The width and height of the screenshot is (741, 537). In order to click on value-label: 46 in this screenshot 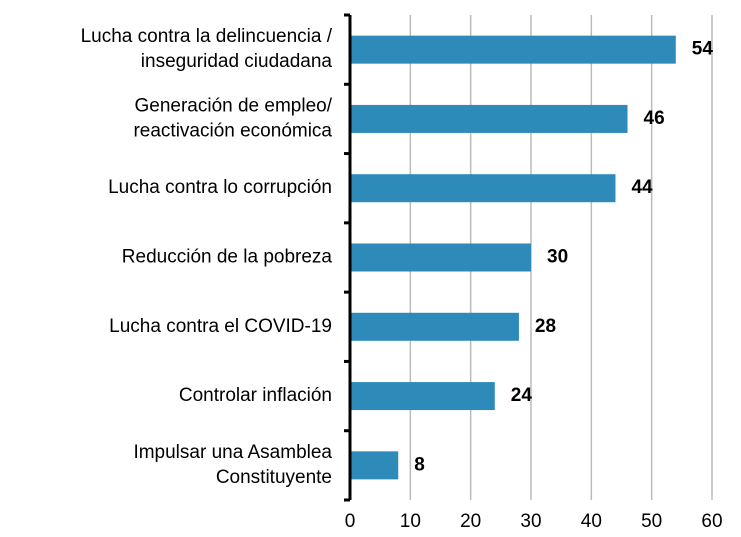, I will do `click(654, 118)`.